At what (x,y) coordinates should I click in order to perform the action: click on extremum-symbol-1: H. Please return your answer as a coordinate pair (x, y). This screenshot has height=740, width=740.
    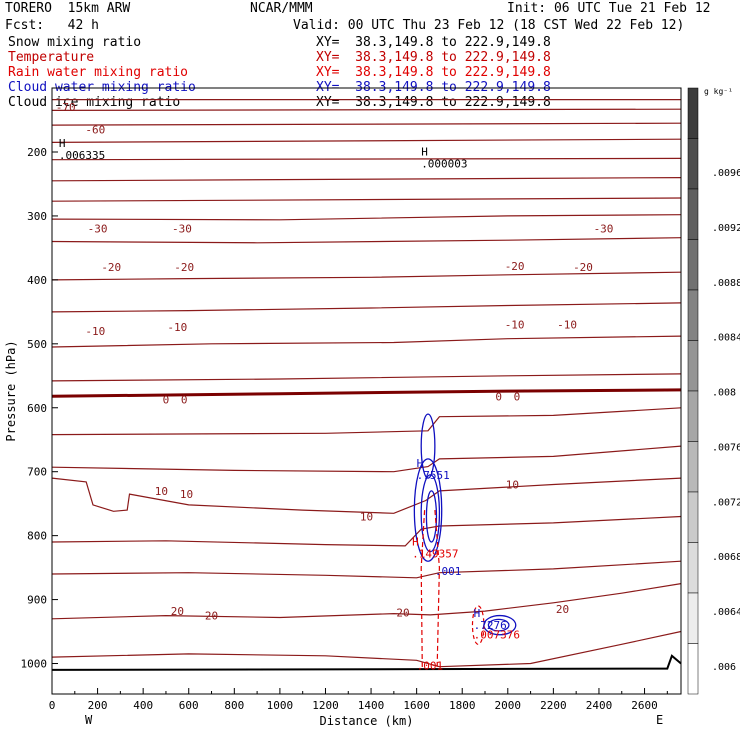
    Looking at the image, I should click on (424, 152).